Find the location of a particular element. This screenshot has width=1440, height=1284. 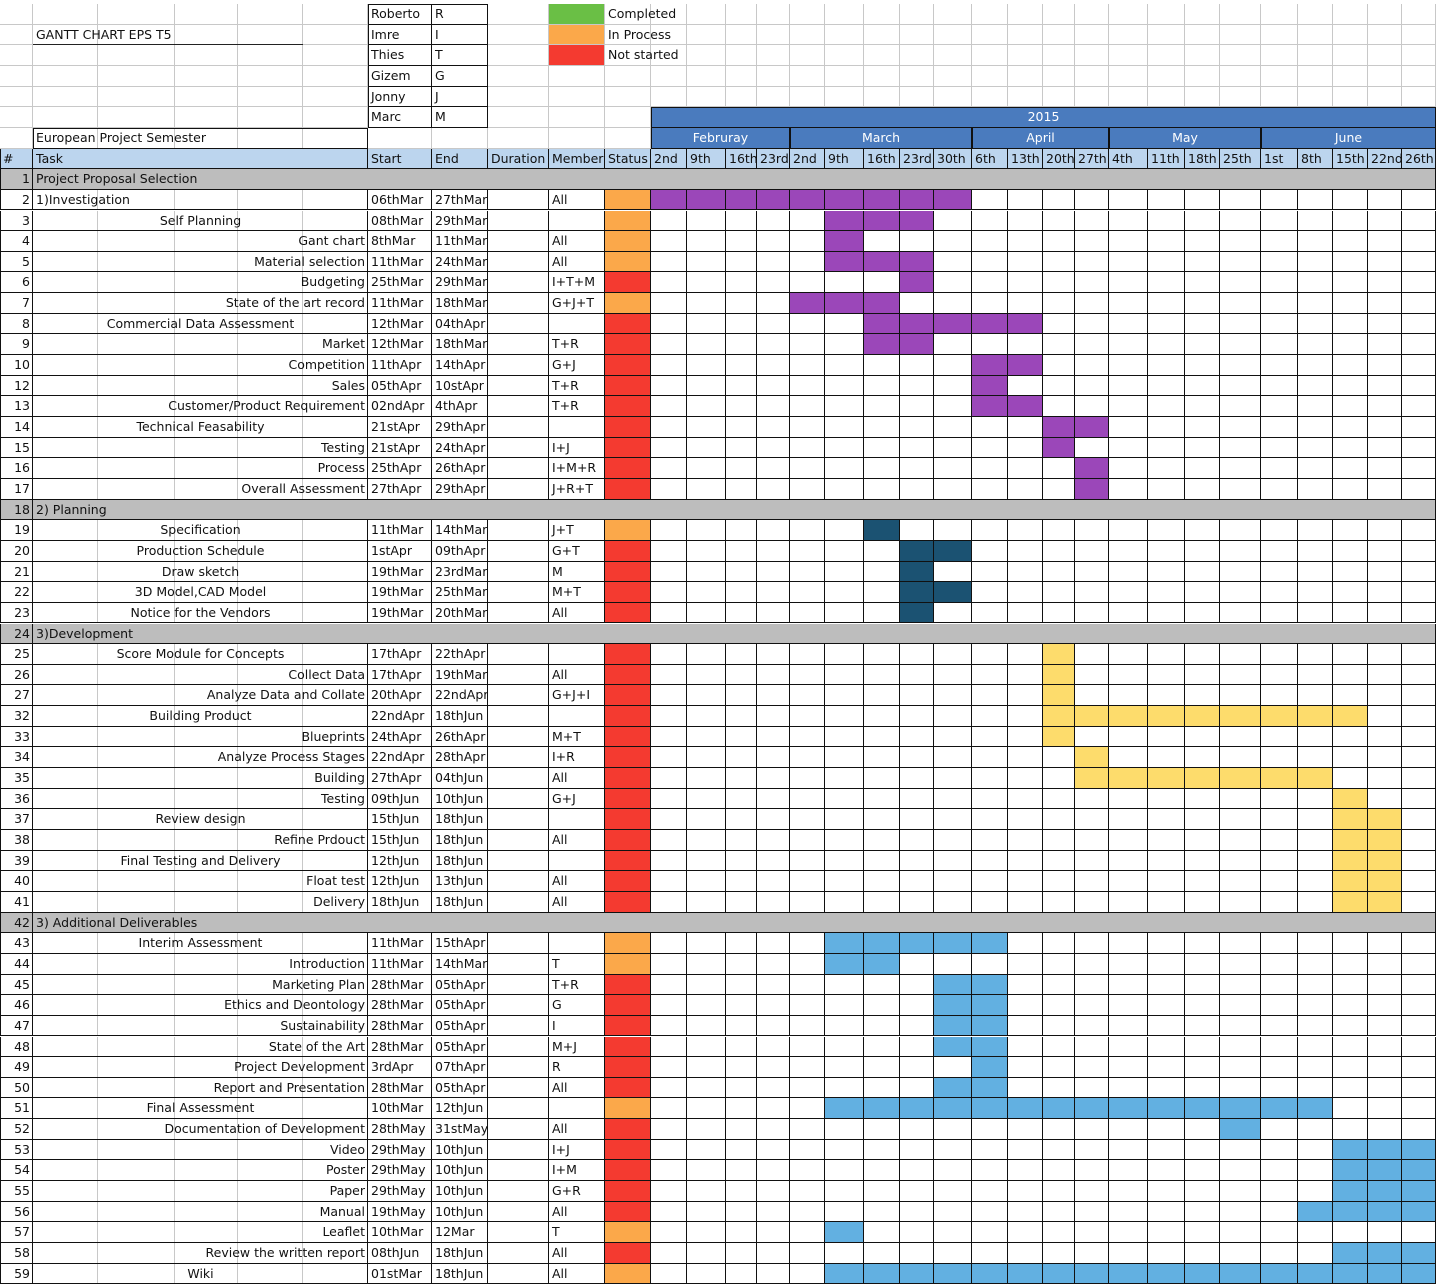

status-cell is located at coordinates (628, 303).